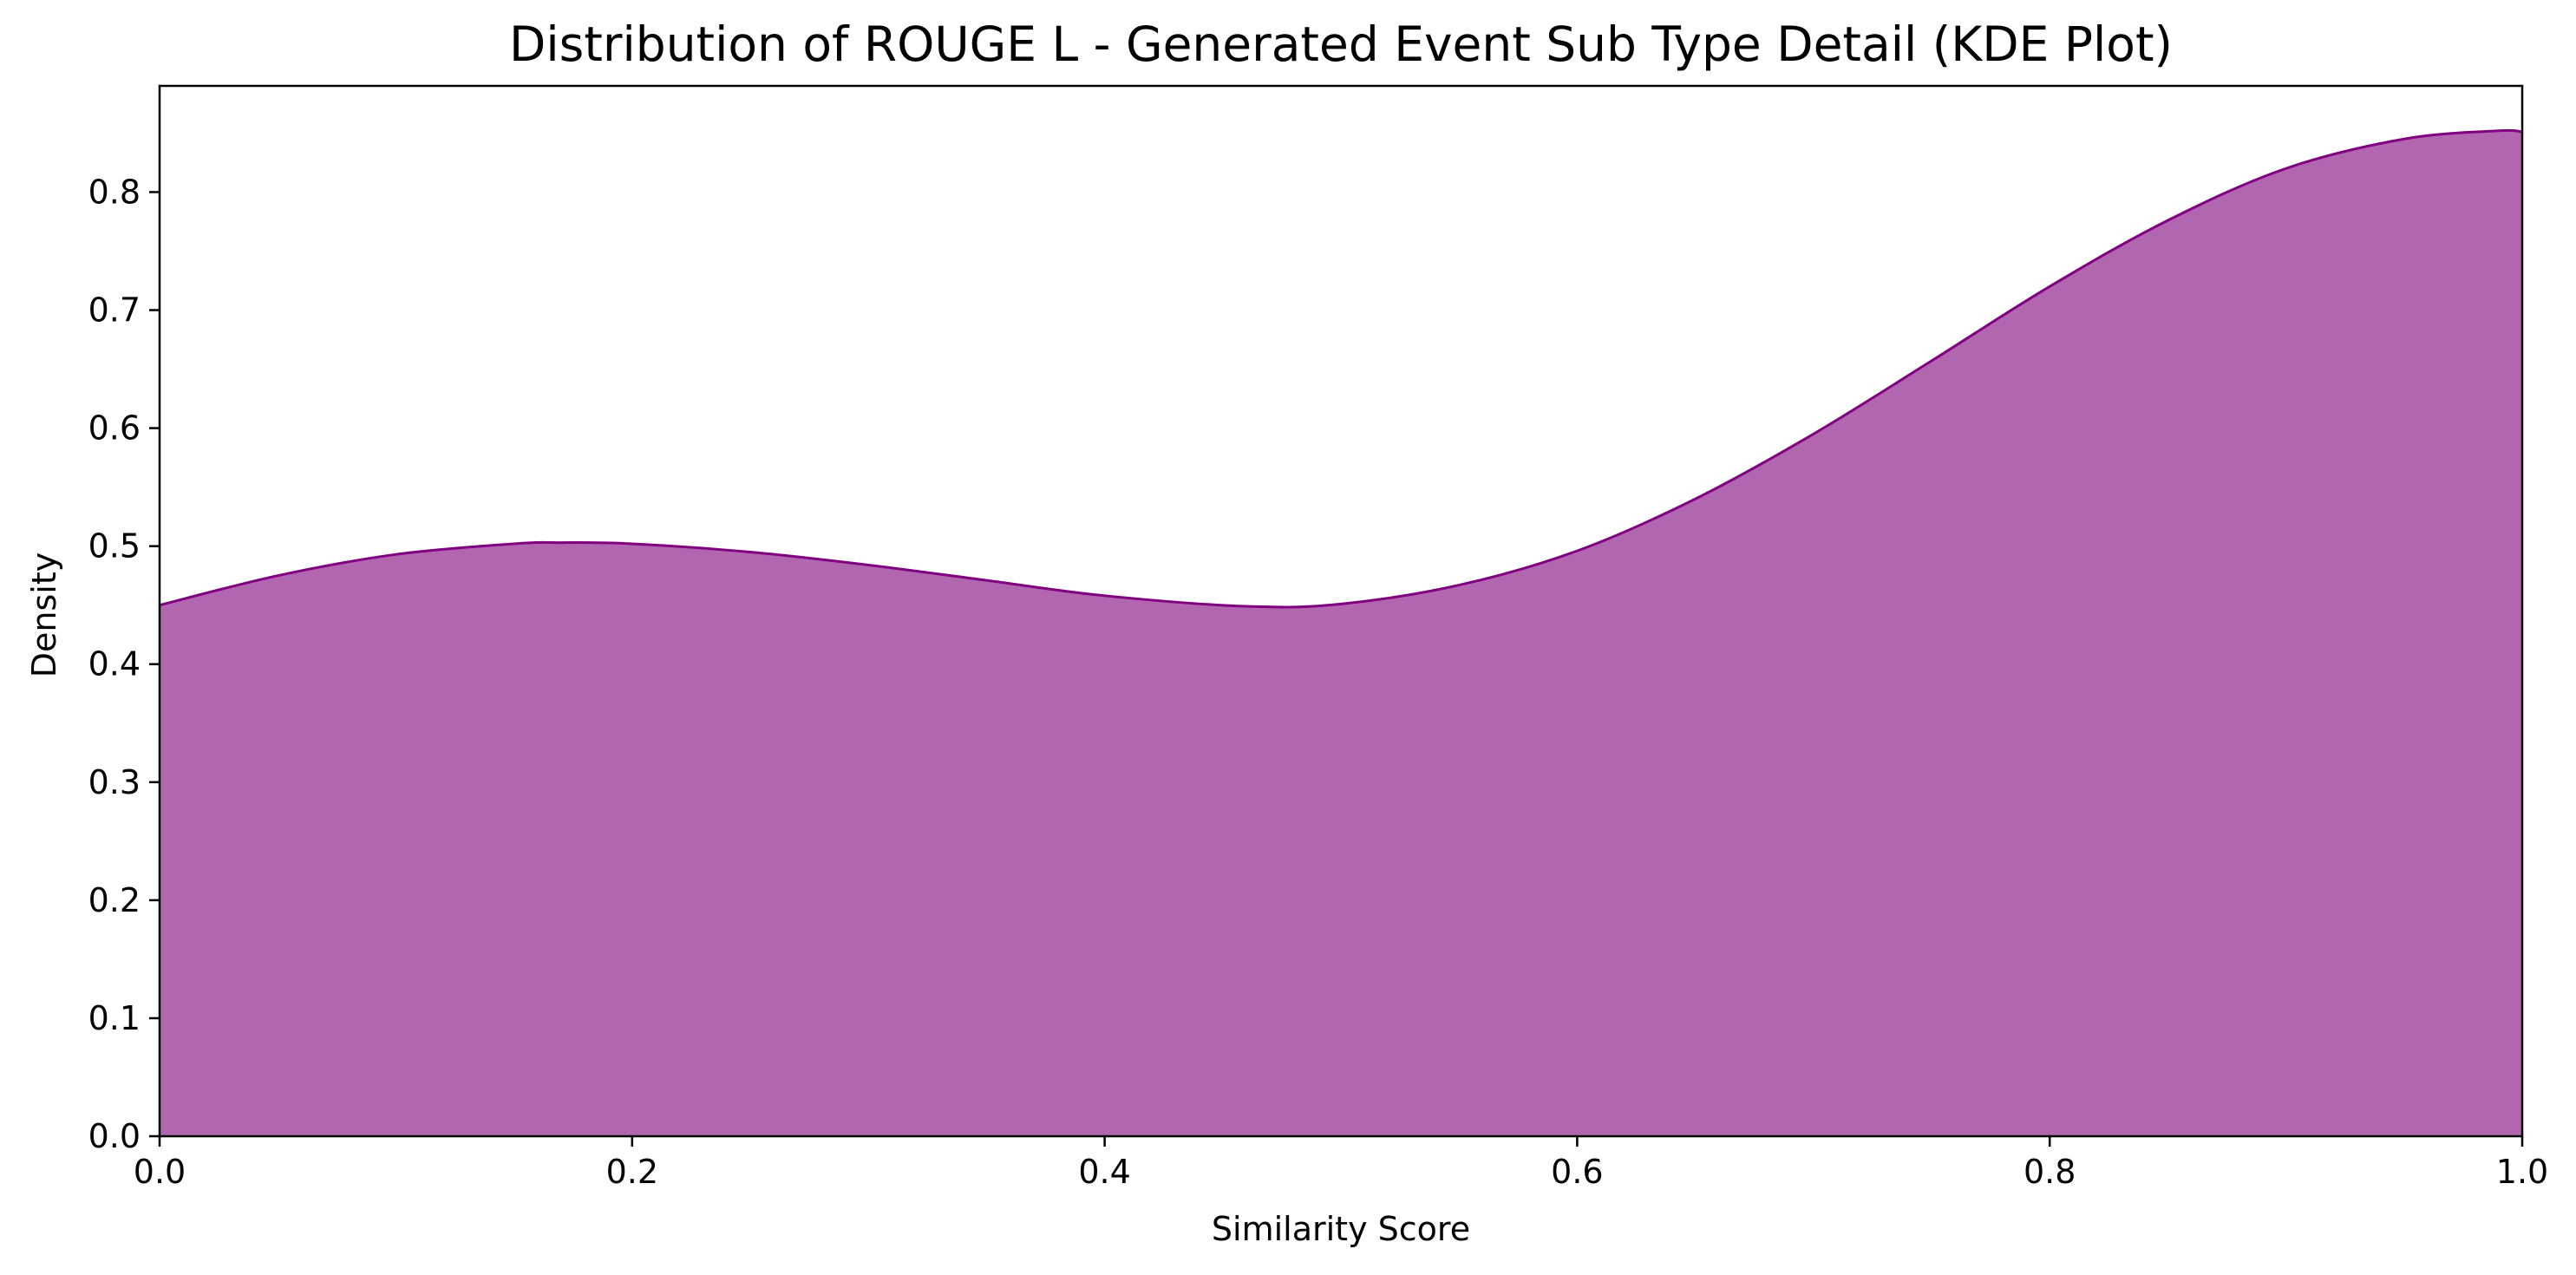  I want to click on x-tick-label: 0.6, so click(1577, 1172).